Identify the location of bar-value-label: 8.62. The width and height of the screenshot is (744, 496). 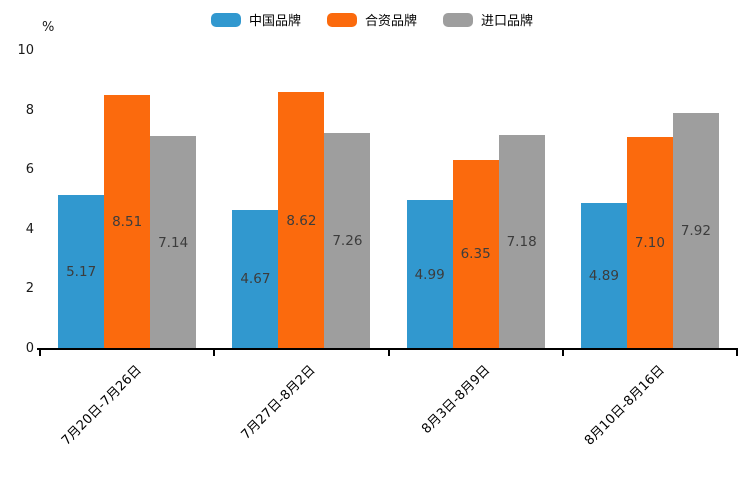
(301, 220).